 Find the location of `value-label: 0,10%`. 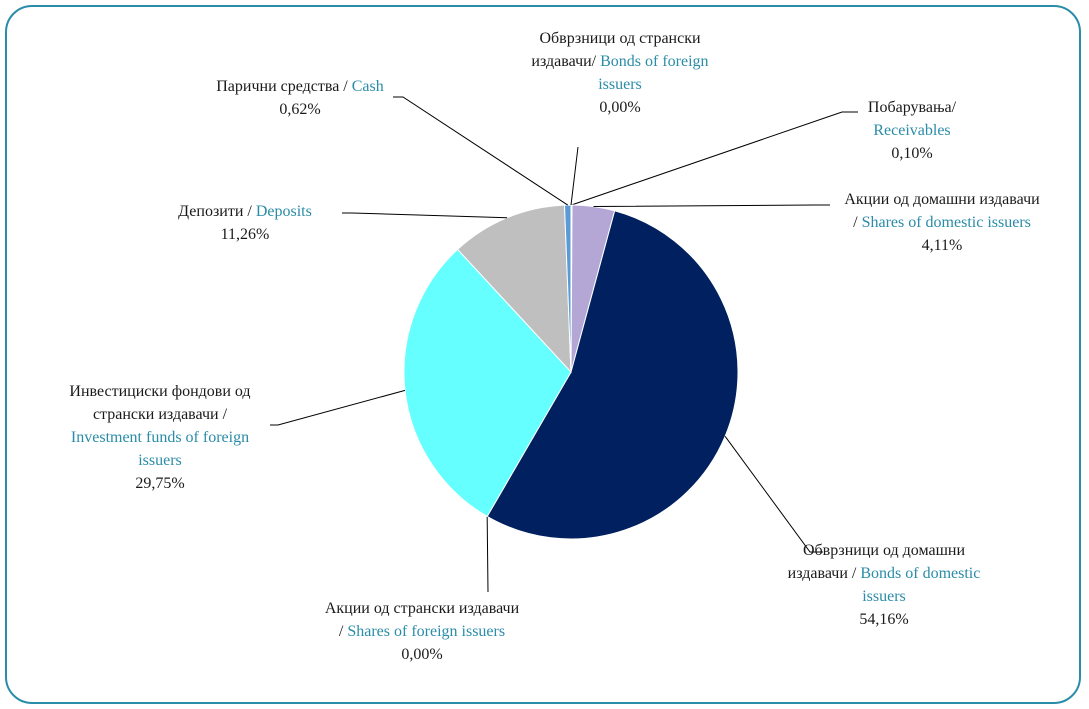

value-label: 0,10% is located at coordinates (912, 153).